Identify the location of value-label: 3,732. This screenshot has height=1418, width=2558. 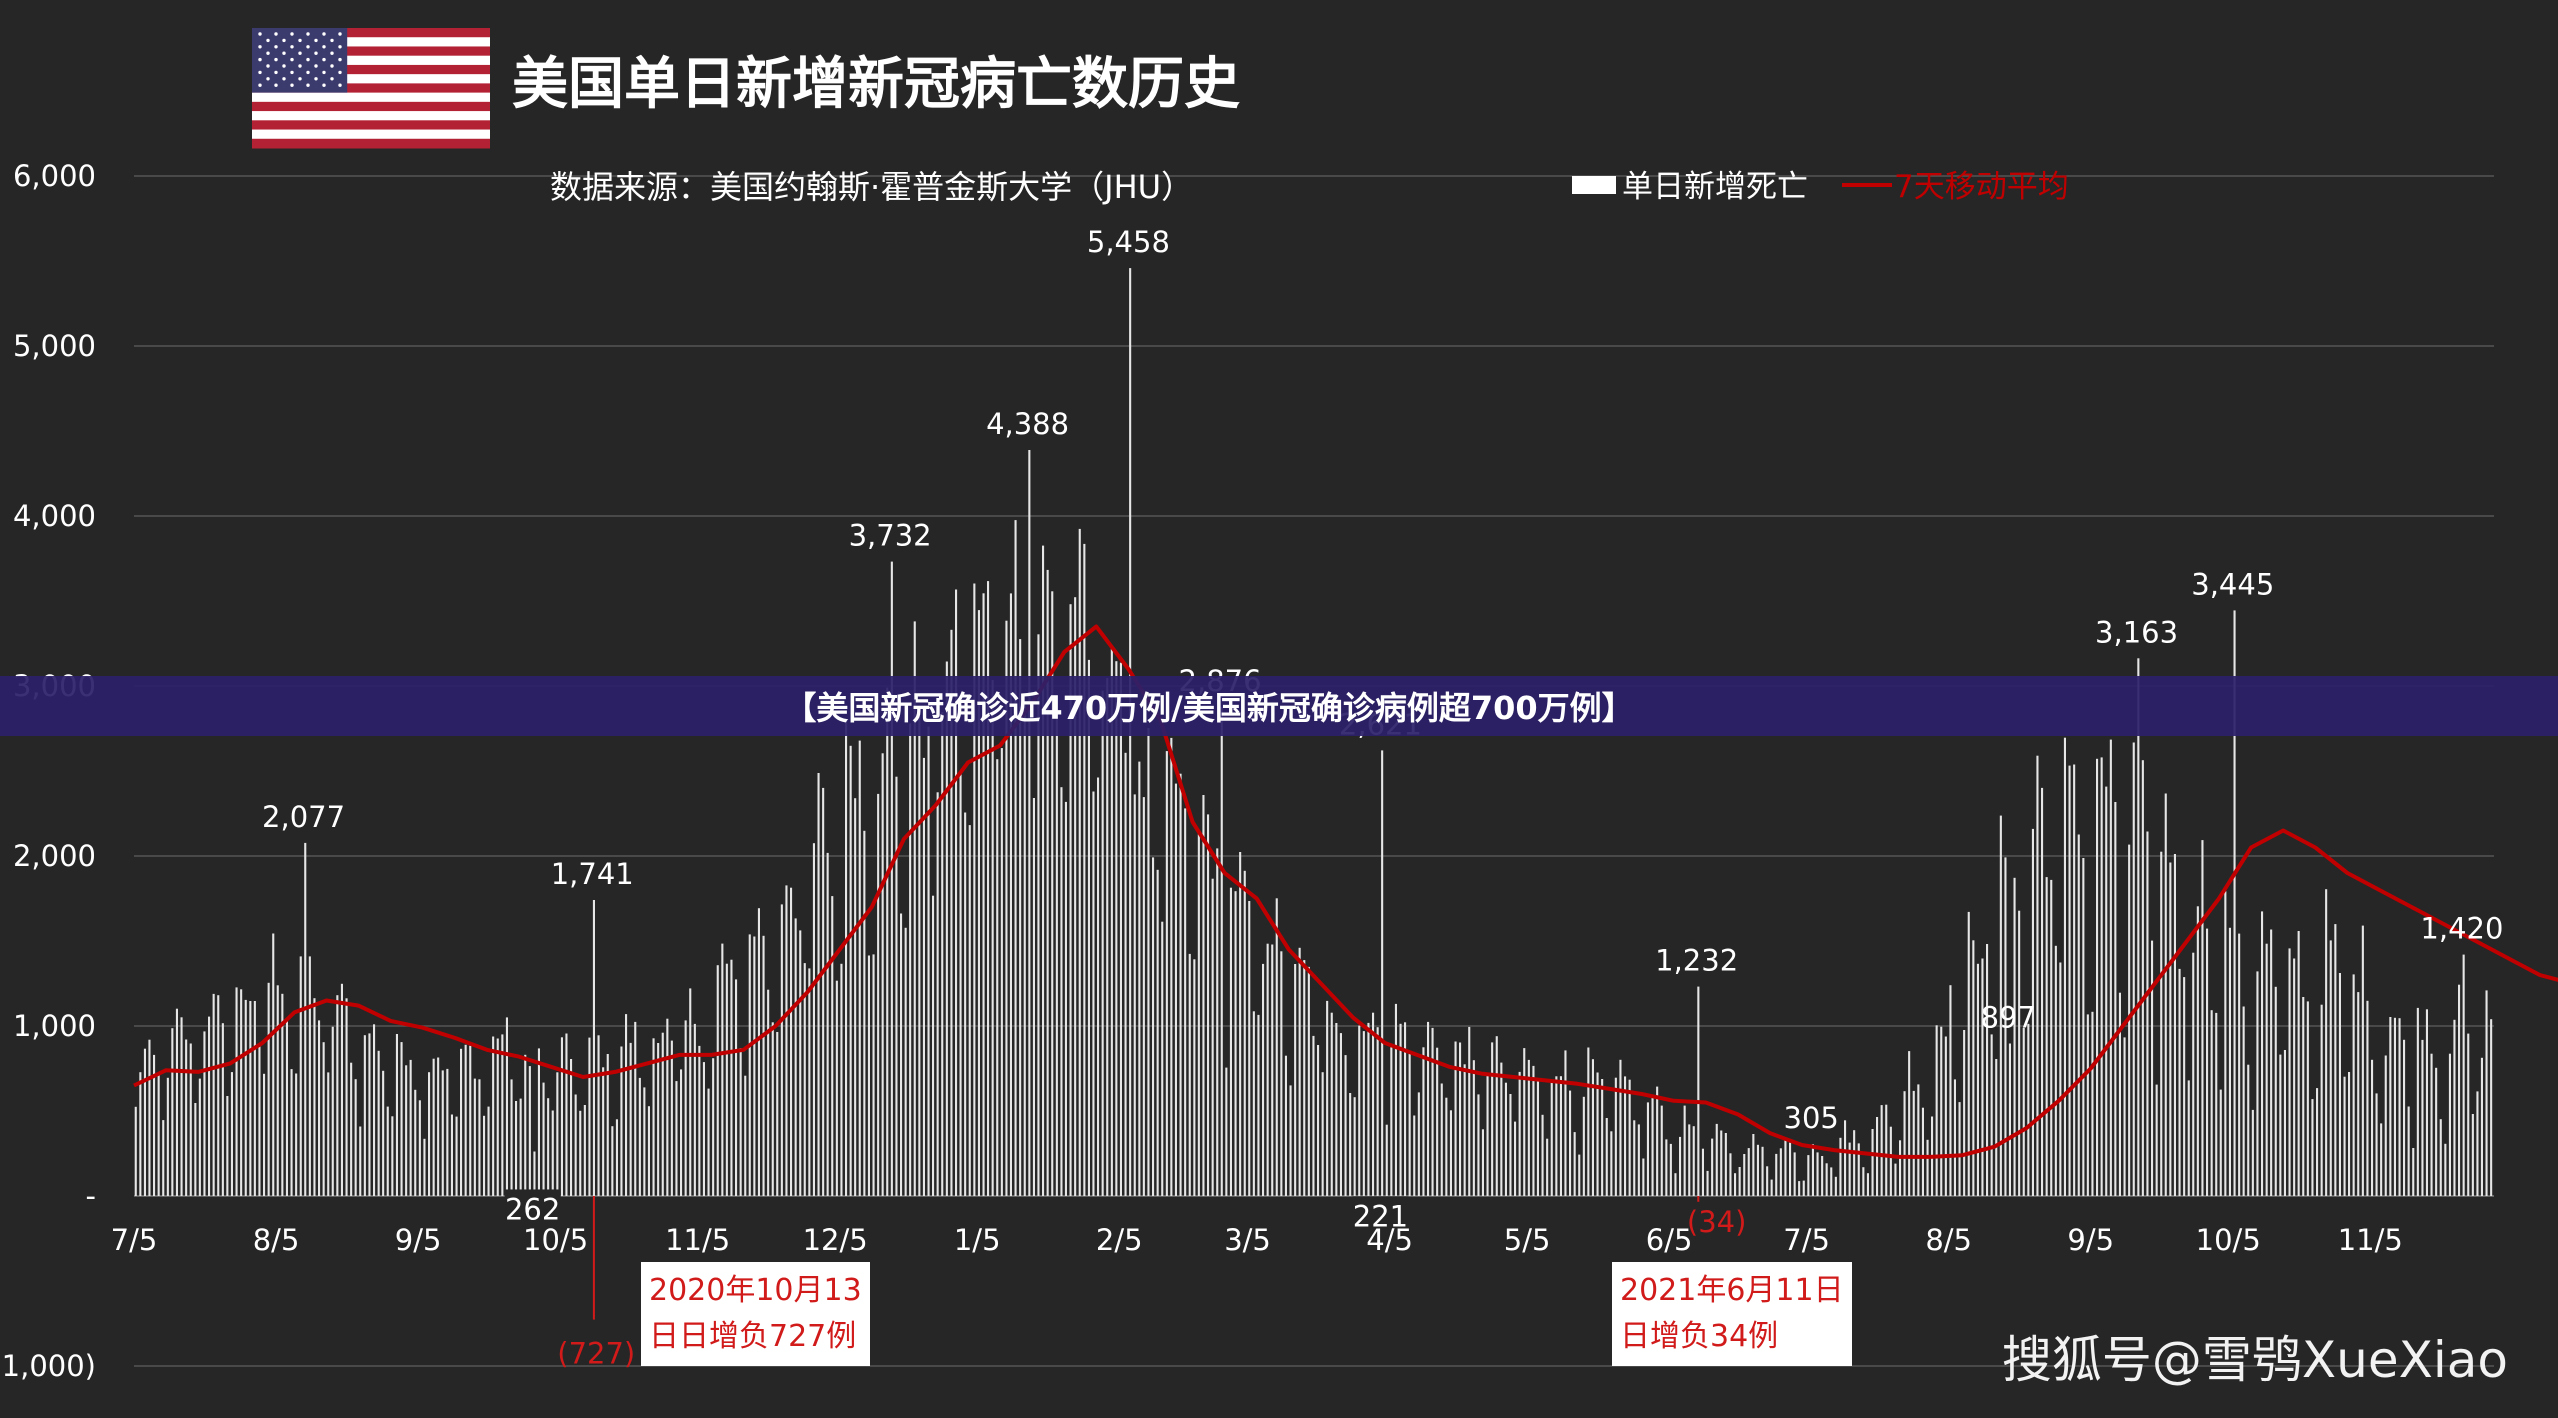
(890, 536).